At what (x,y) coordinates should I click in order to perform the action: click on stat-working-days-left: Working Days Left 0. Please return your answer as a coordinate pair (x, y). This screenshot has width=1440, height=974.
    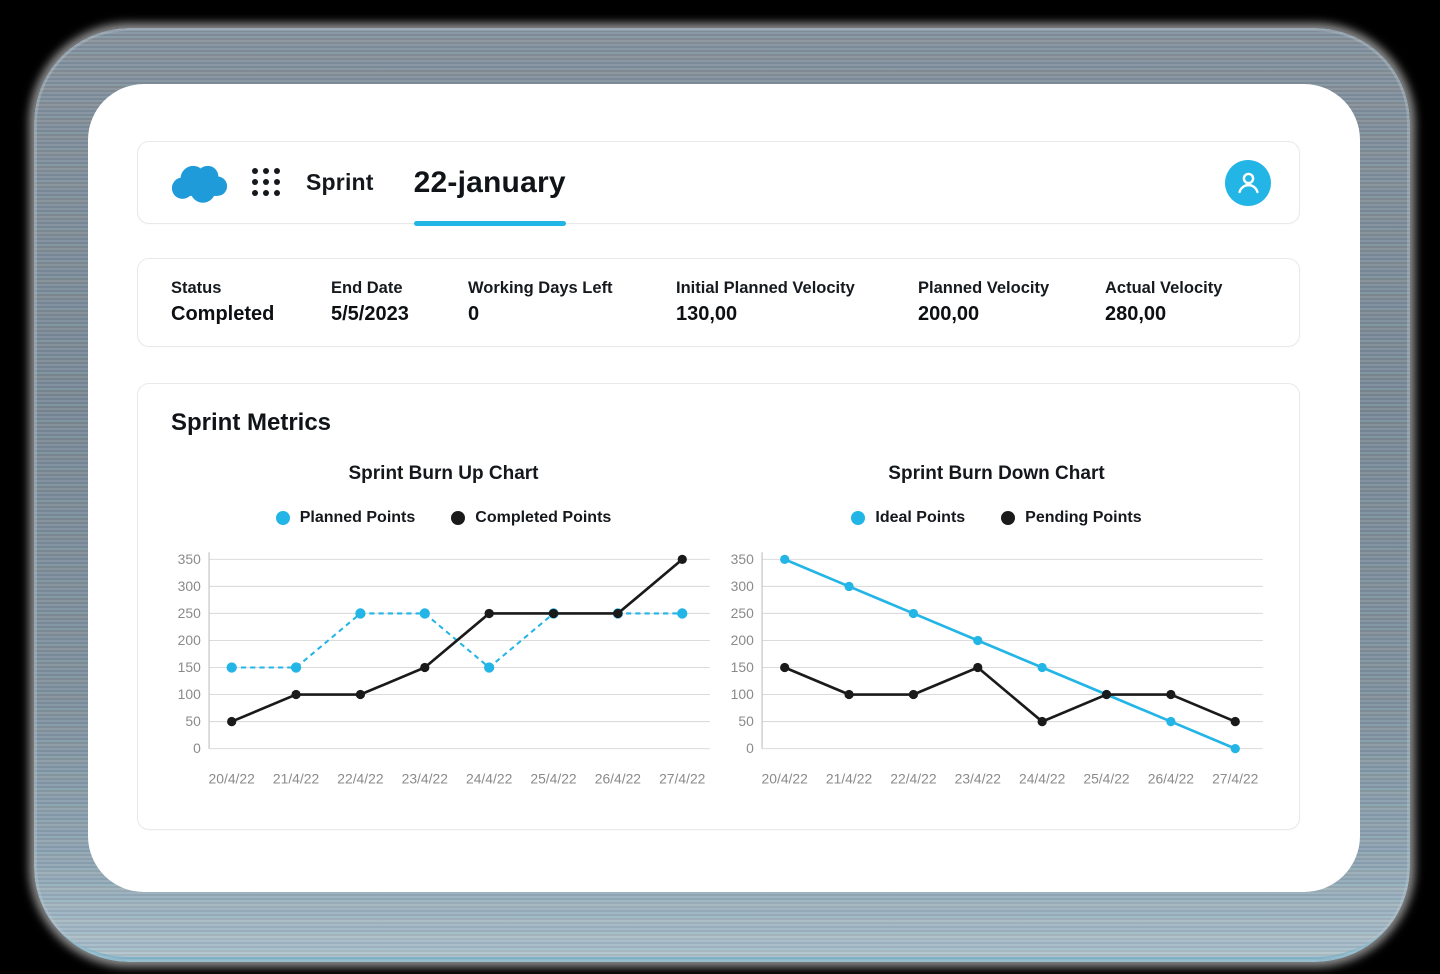
    Looking at the image, I should click on (572, 302).